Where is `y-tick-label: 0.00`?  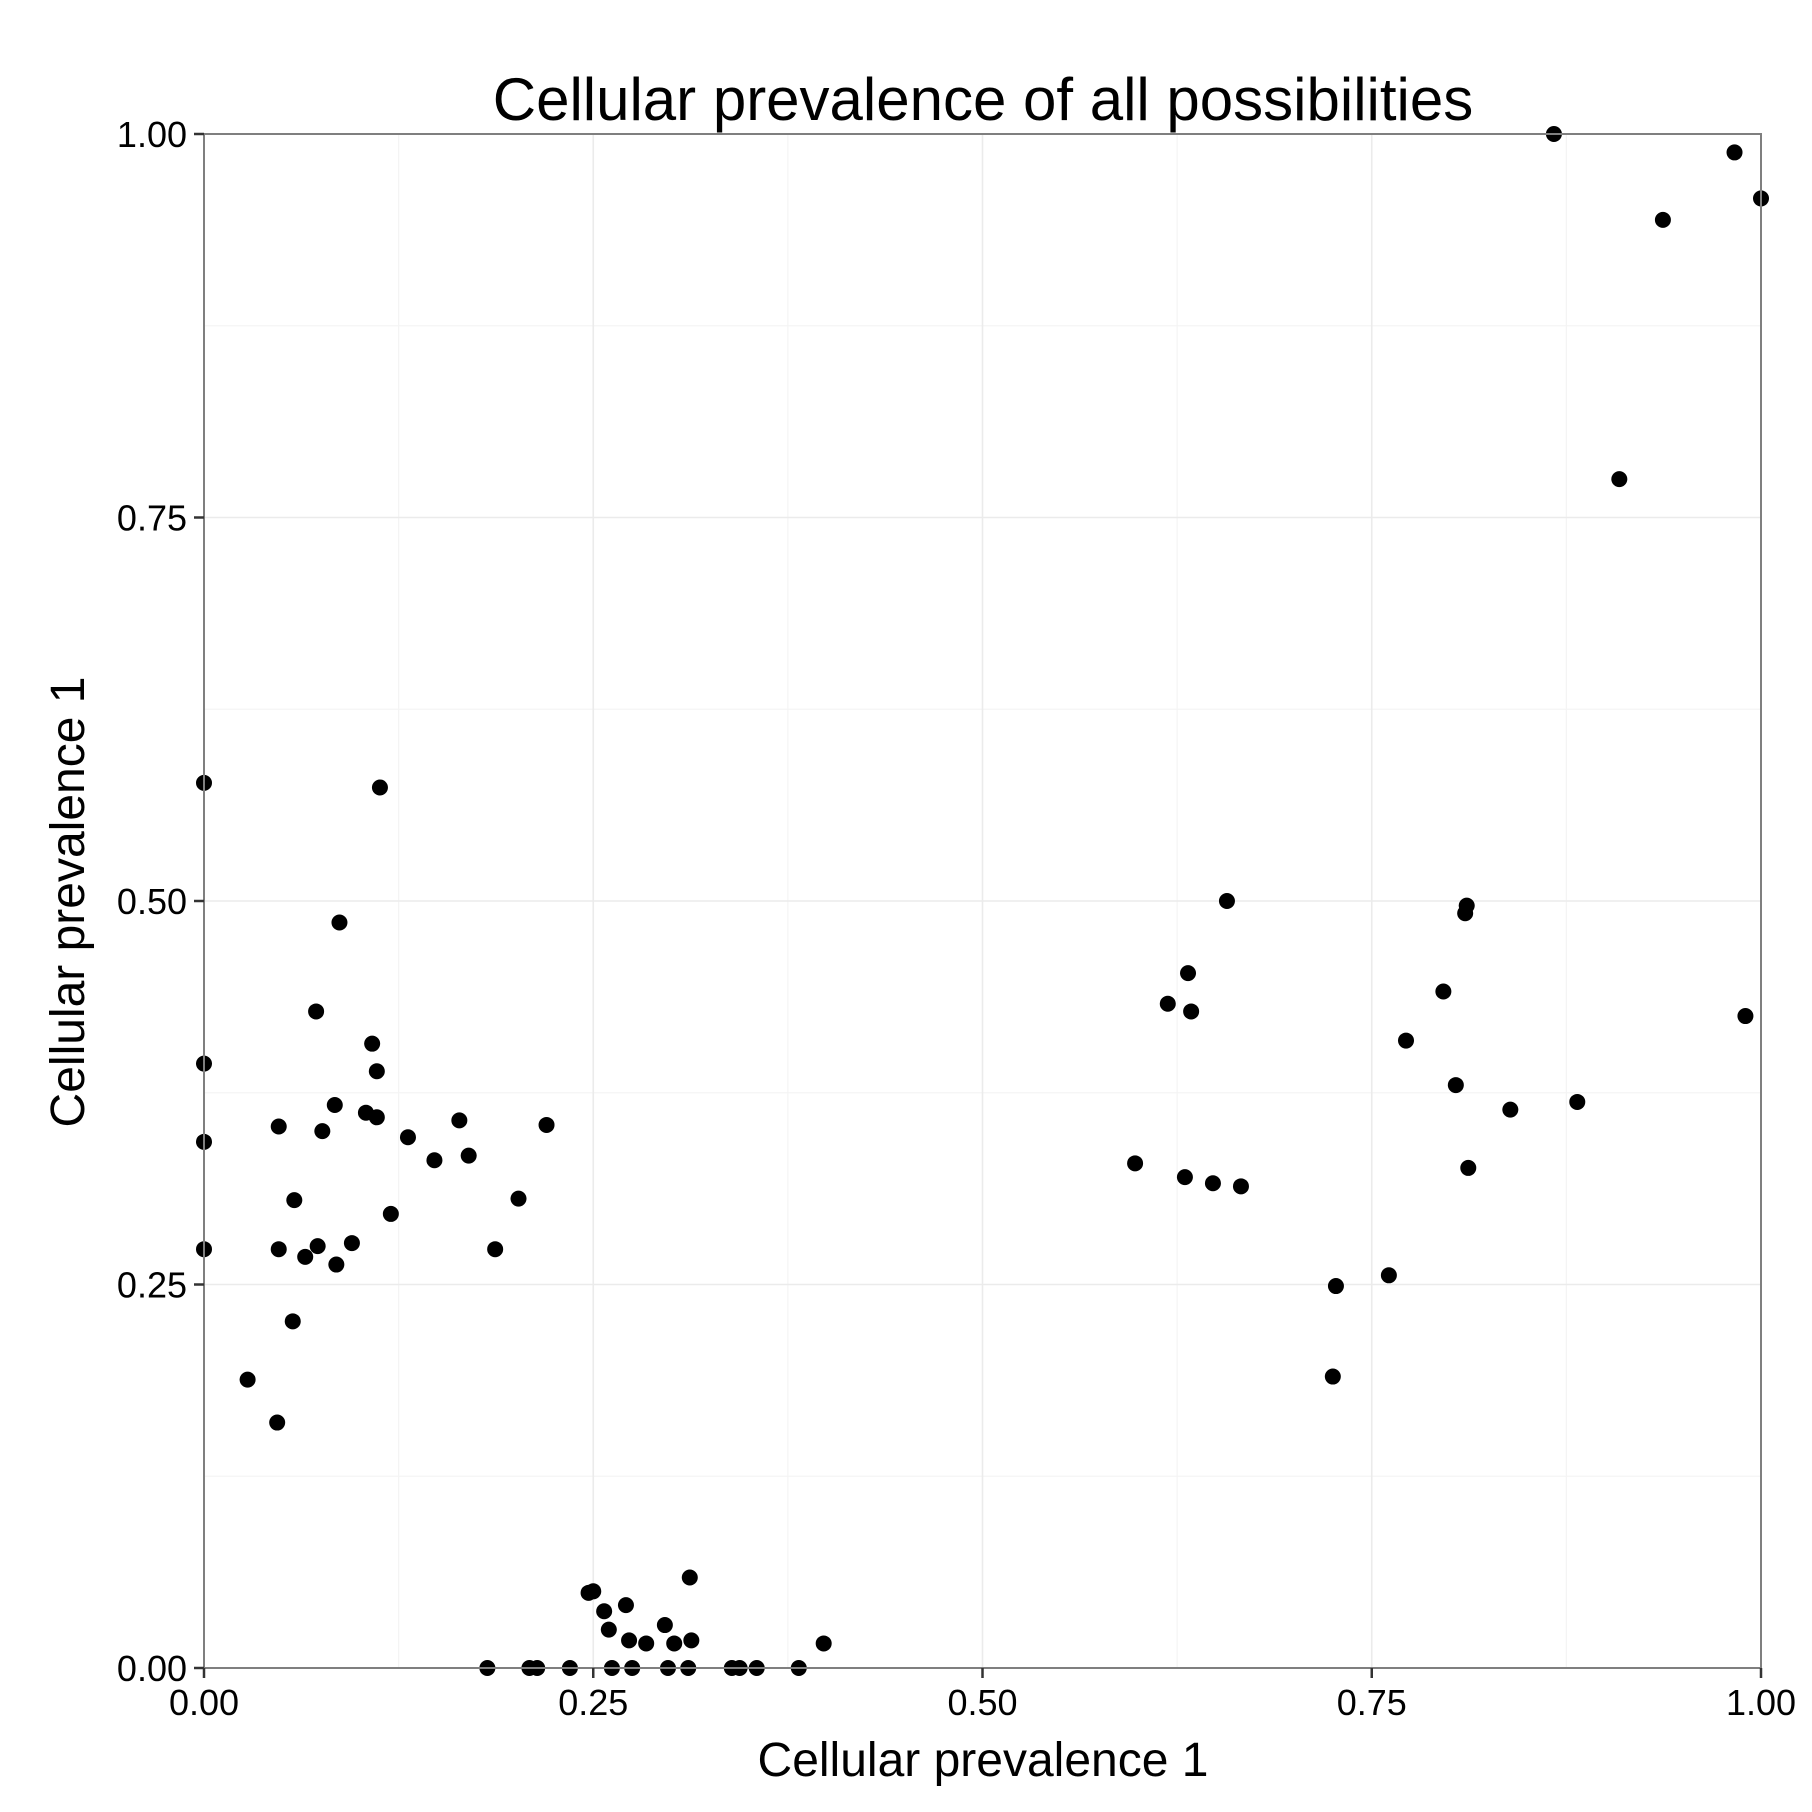
y-tick-label: 0.00 is located at coordinates (152, 1668).